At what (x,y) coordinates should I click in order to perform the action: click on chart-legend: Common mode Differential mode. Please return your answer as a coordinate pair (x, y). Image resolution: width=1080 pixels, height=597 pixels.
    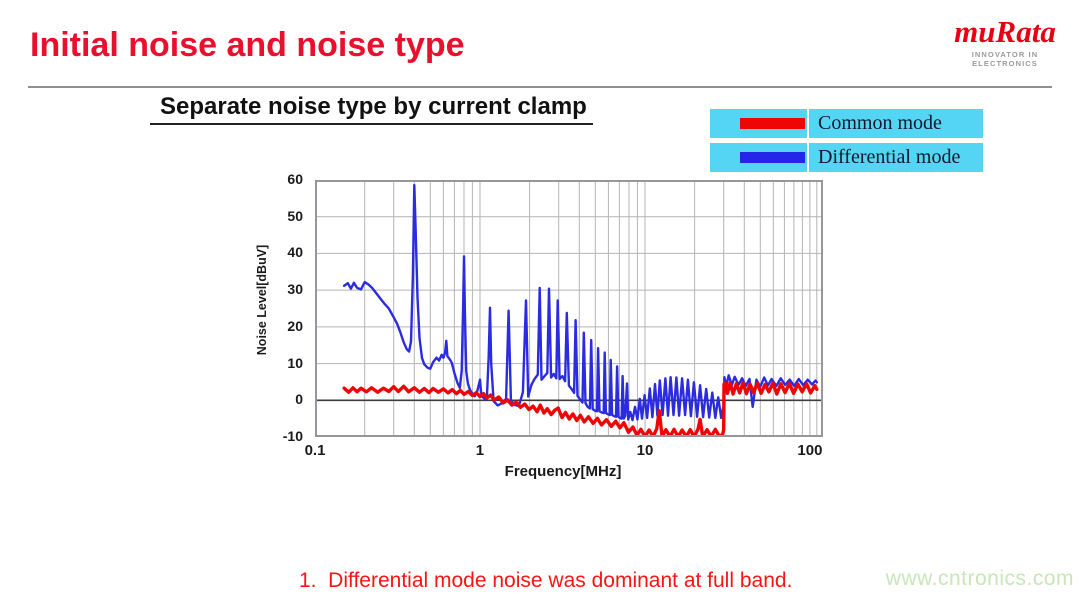
    Looking at the image, I should click on (846, 143).